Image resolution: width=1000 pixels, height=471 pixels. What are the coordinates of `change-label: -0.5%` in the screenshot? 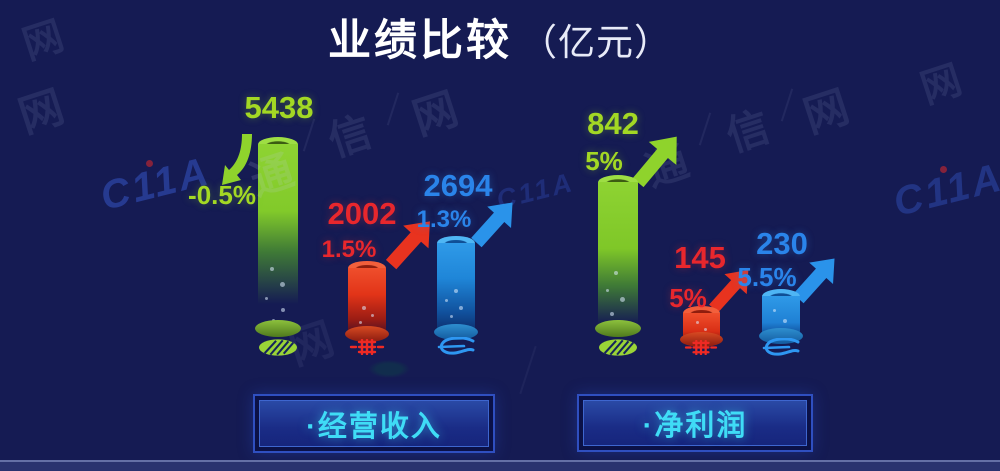 It's located at (222, 195).